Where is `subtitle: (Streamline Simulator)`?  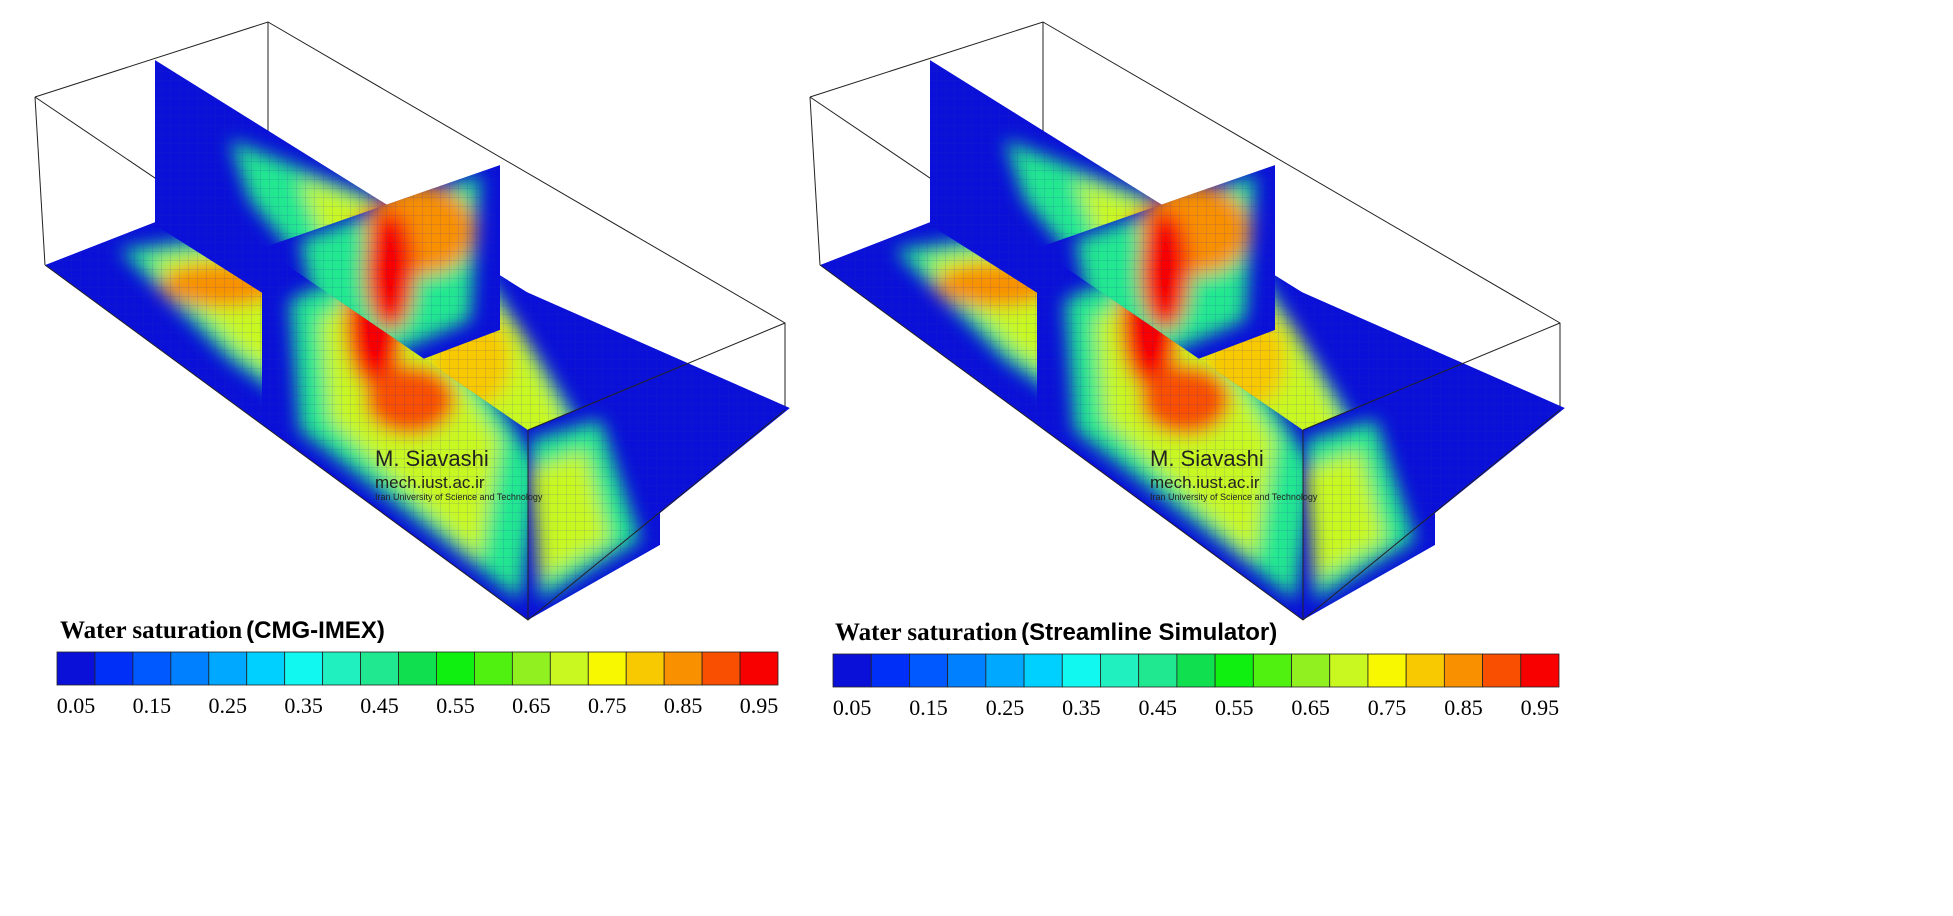
subtitle: (Streamline Simulator) is located at coordinates (1149, 632).